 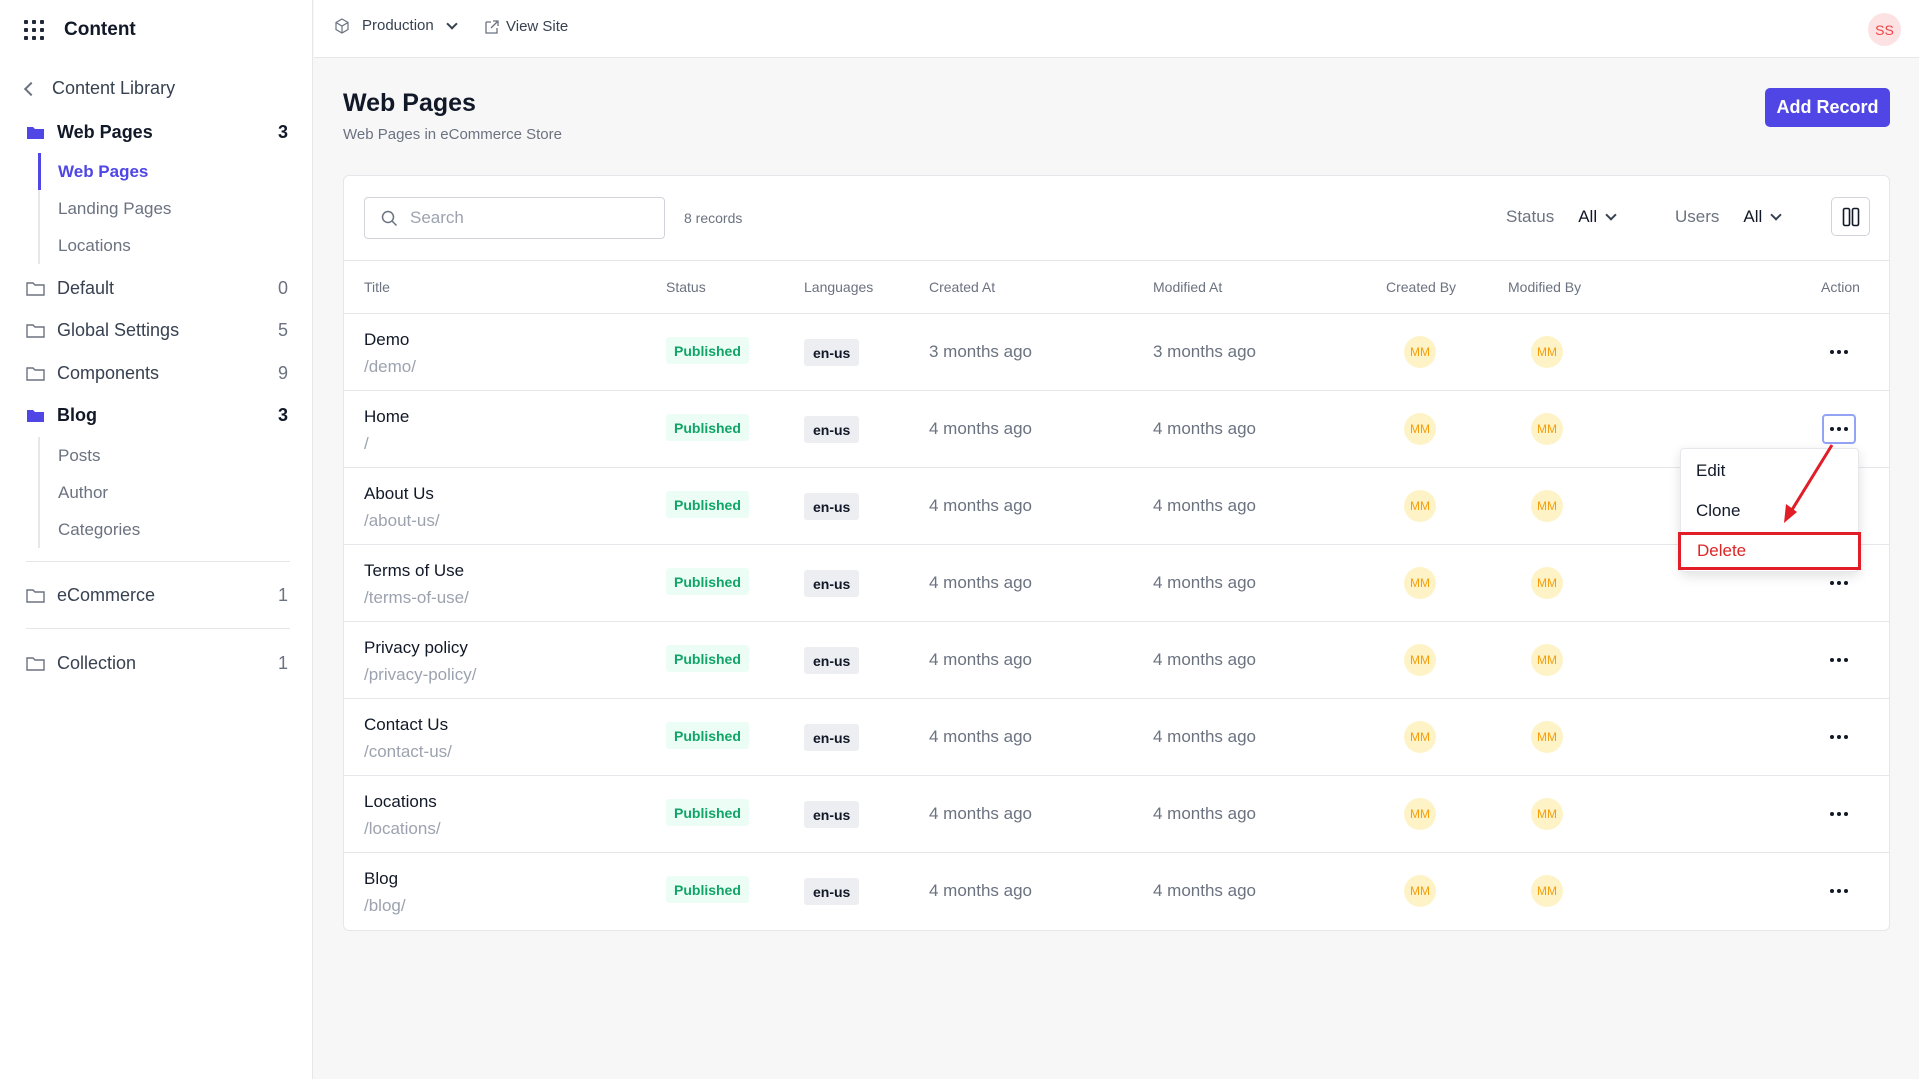 What do you see at coordinates (530, 218) in the screenshot?
I see `search-input` at bounding box center [530, 218].